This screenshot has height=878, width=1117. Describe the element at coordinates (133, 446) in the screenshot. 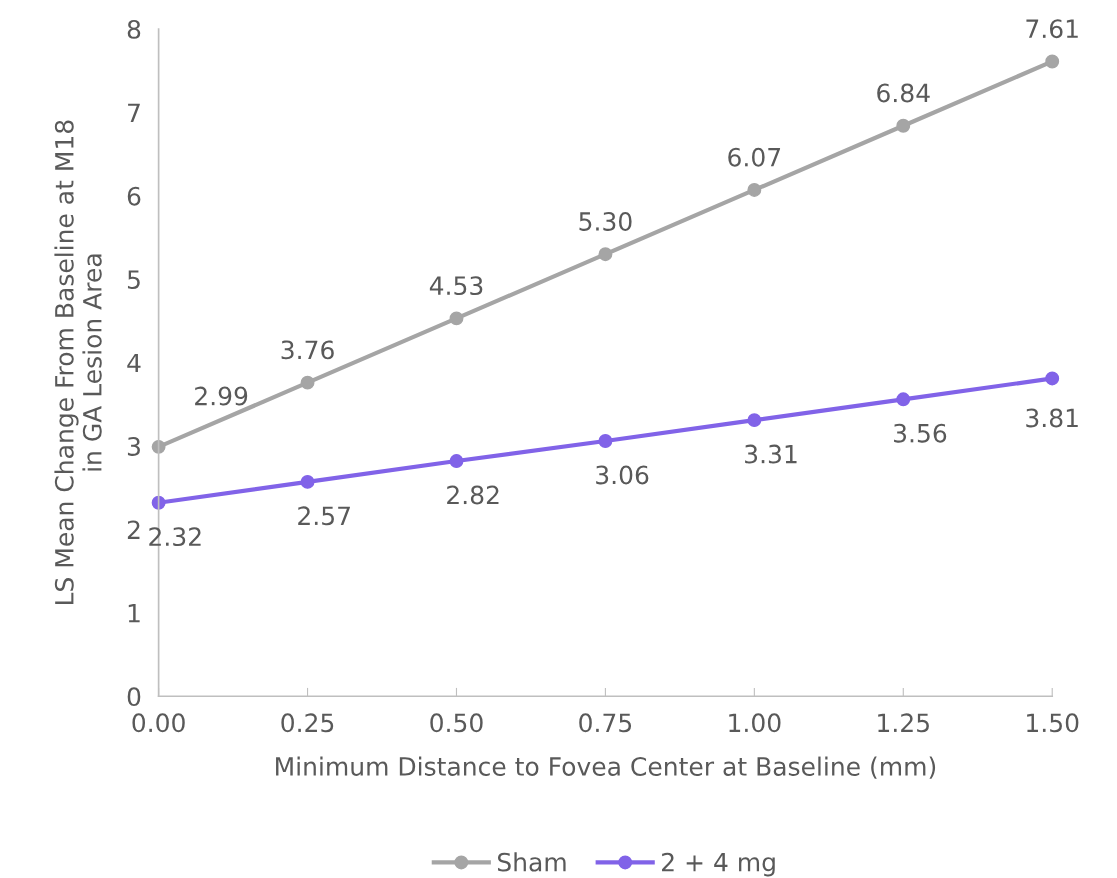

I see `y-tick-label: 3` at that location.